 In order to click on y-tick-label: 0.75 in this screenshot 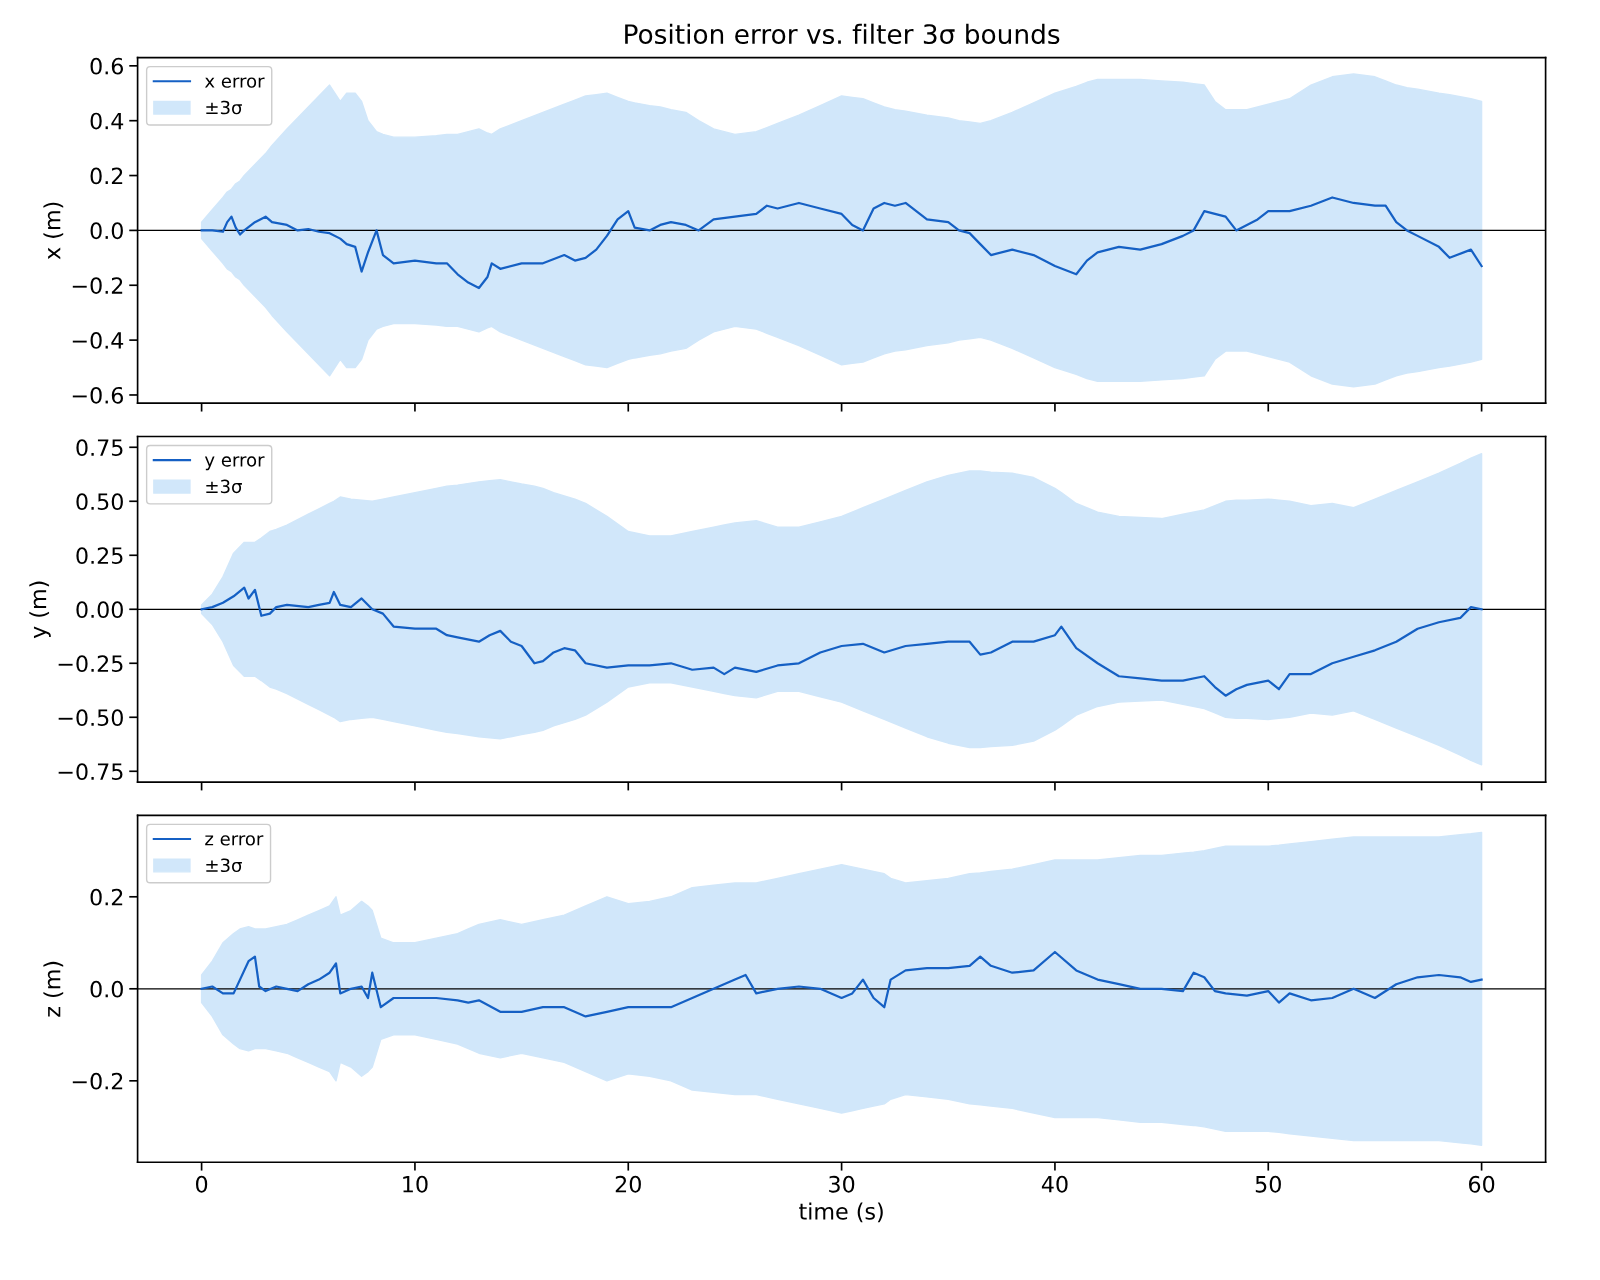, I will do `click(99, 448)`.